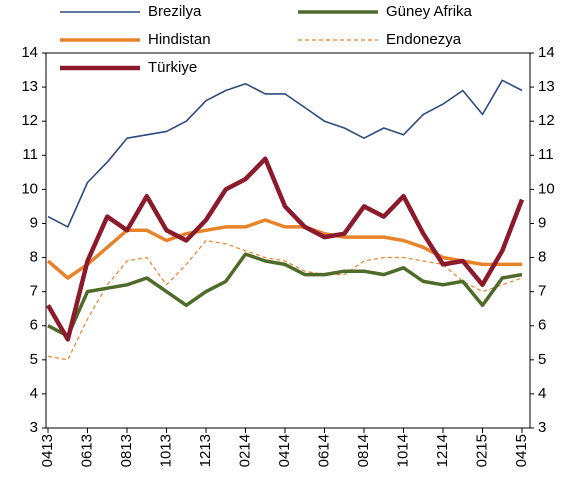 Image resolution: width=570 pixels, height=488 pixels. What do you see at coordinates (546, 86) in the screenshot?
I see `y2-tick-label: 13` at bounding box center [546, 86].